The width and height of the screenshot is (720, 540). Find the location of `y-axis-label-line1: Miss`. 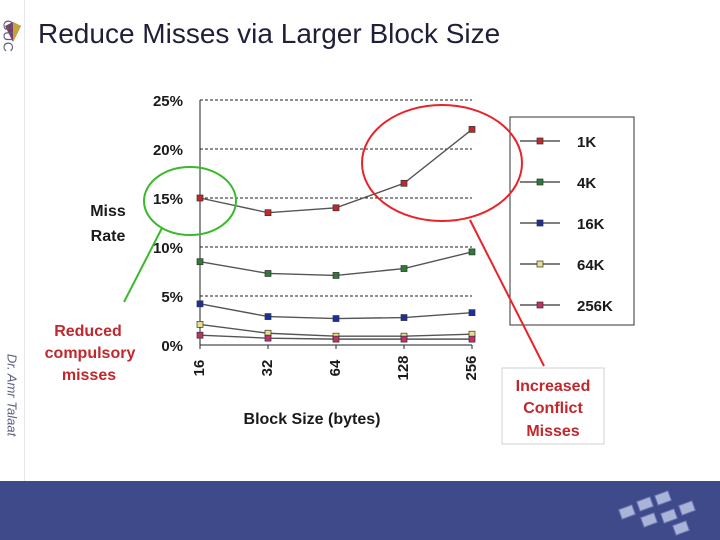

y-axis-label-line1: Miss is located at coordinates (108, 211).